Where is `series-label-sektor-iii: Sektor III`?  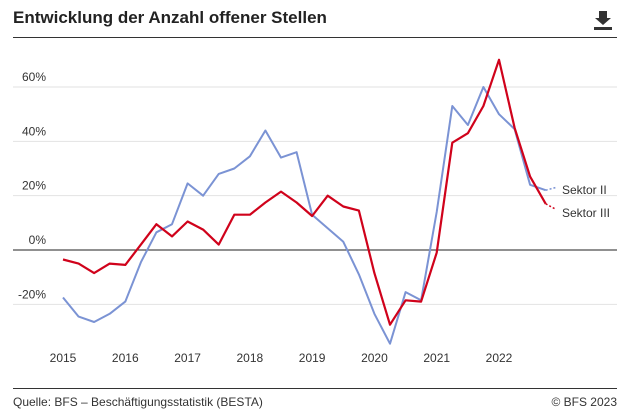
series-label-sektor-iii: Sektor III is located at coordinates (586, 213).